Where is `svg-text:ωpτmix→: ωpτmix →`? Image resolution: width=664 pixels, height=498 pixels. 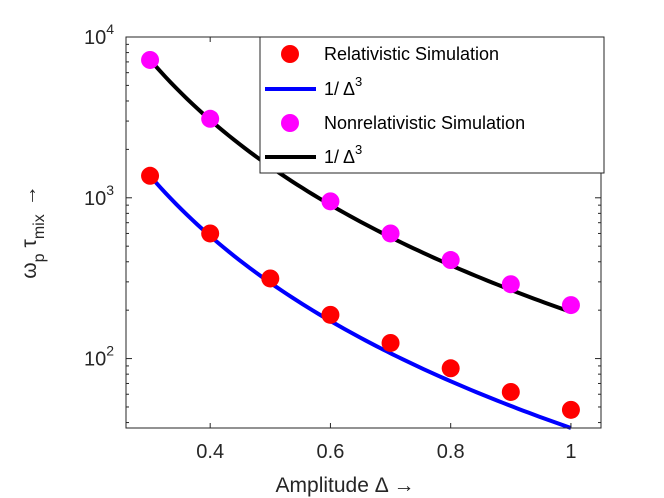 svg-text:ωpτmix→: ωpτmix → is located at coordinates (33, 232).